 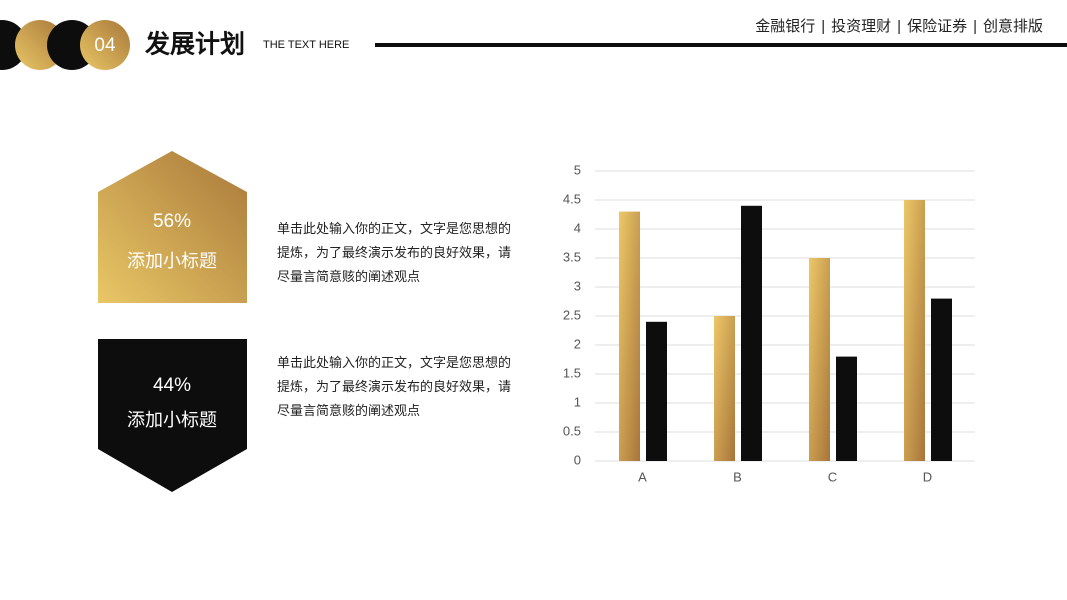 I want to click on title: 发展计划, so click(x=194, y=44).